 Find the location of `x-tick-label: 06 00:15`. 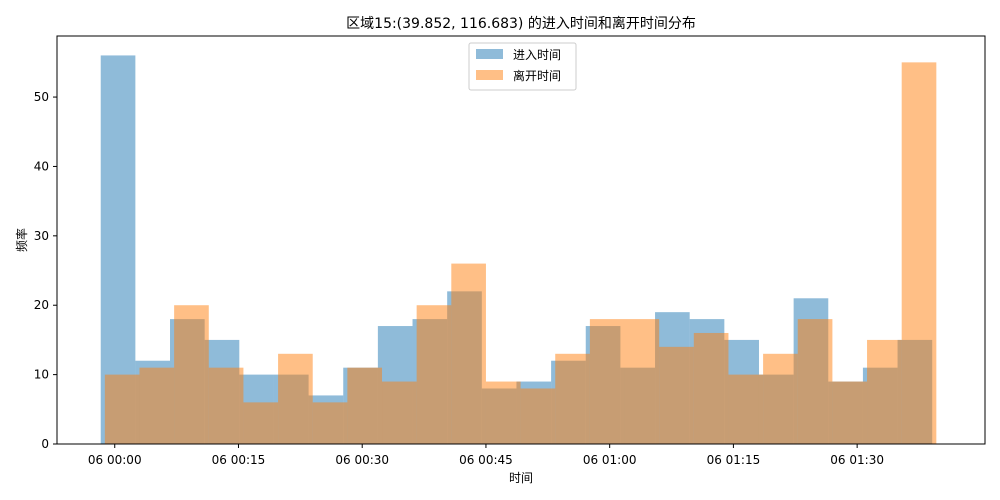

x-tick-label: 06 00:15 is located at coordinates (239, 460).